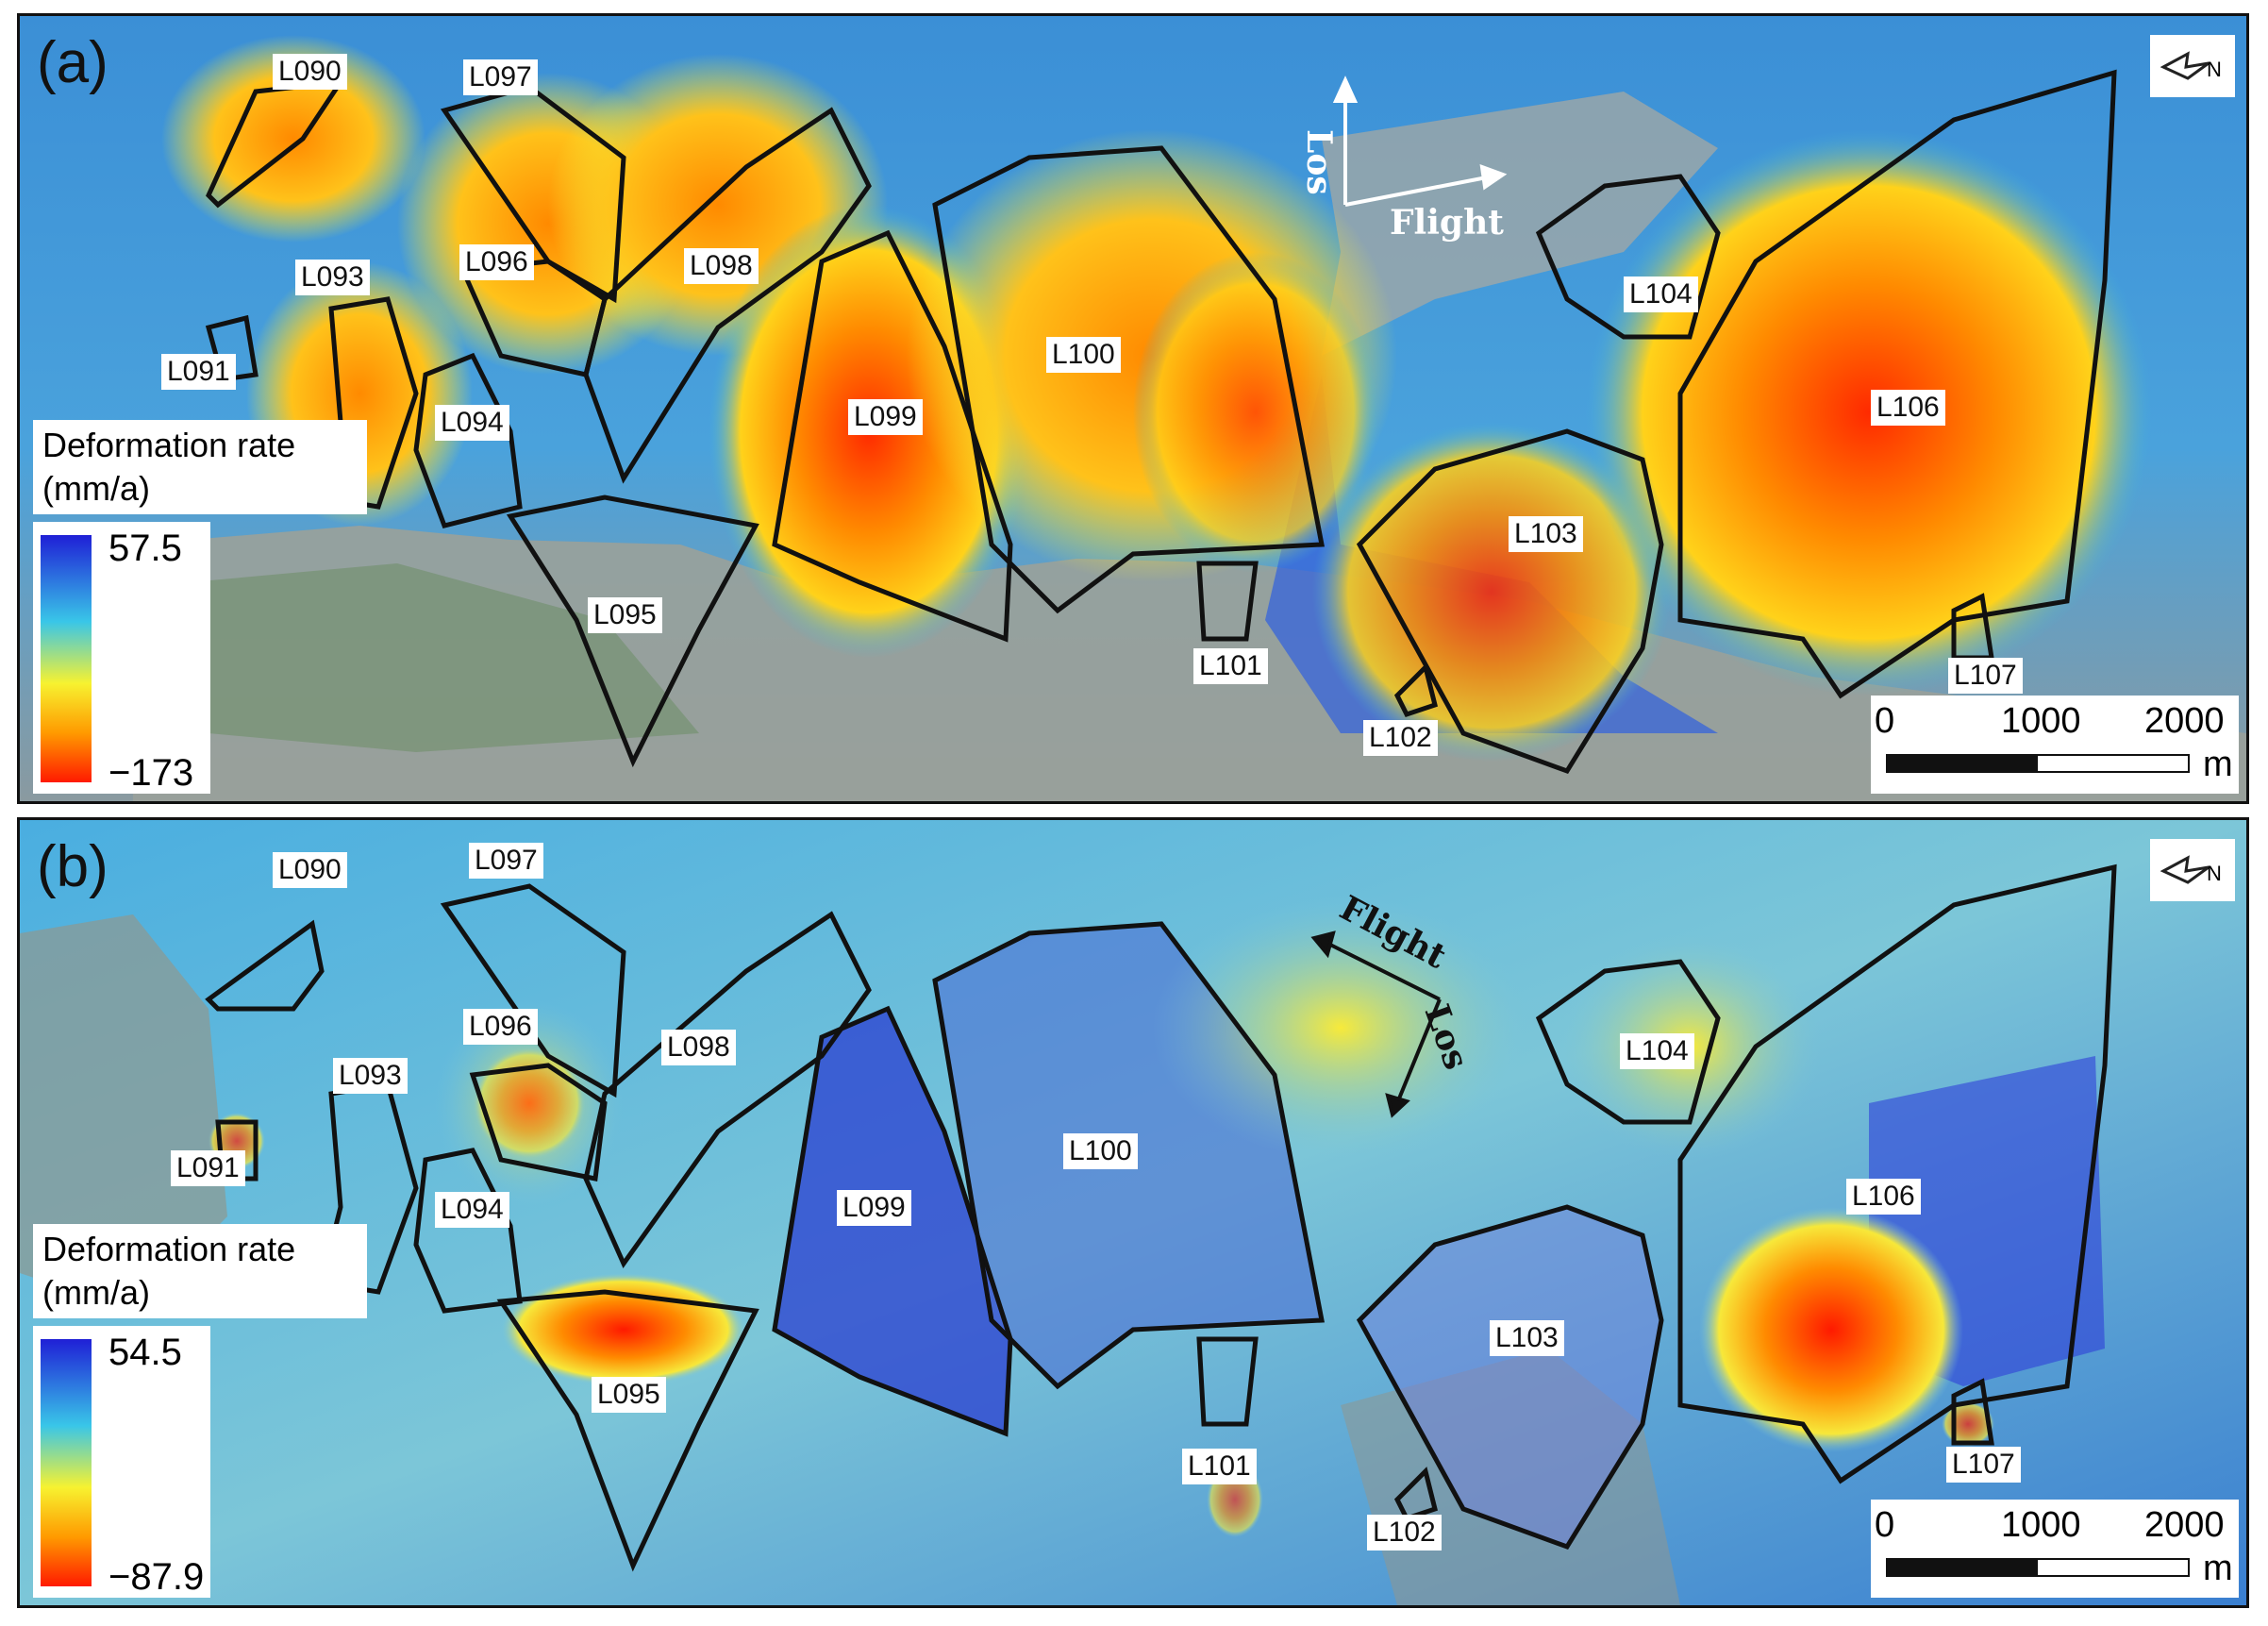 This screenshot has height=1626, width=2268. What do you see at coordinates (73, 62) in the screenshot?
I see `panel-letter: (a)` at bounding box center [73, 62].